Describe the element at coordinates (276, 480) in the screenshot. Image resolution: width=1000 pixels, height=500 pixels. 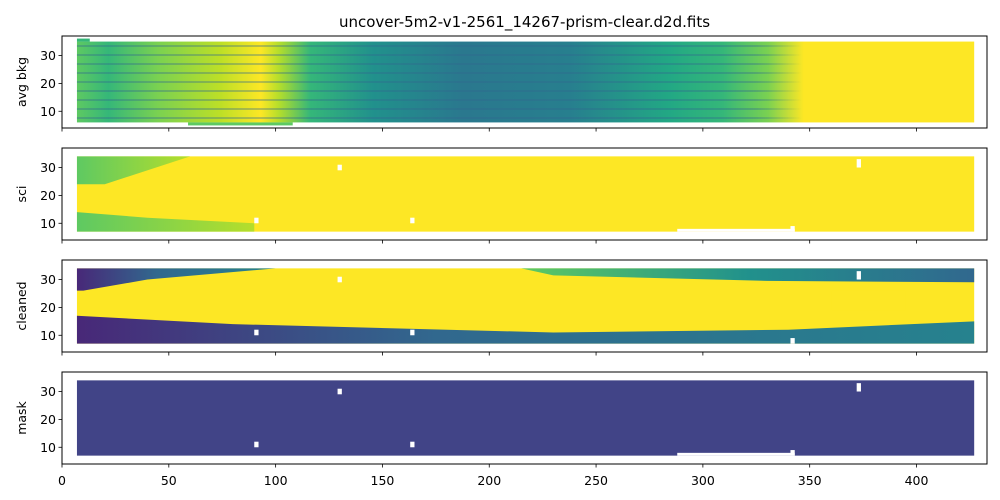
I see `xtick-label: 100` at that location.